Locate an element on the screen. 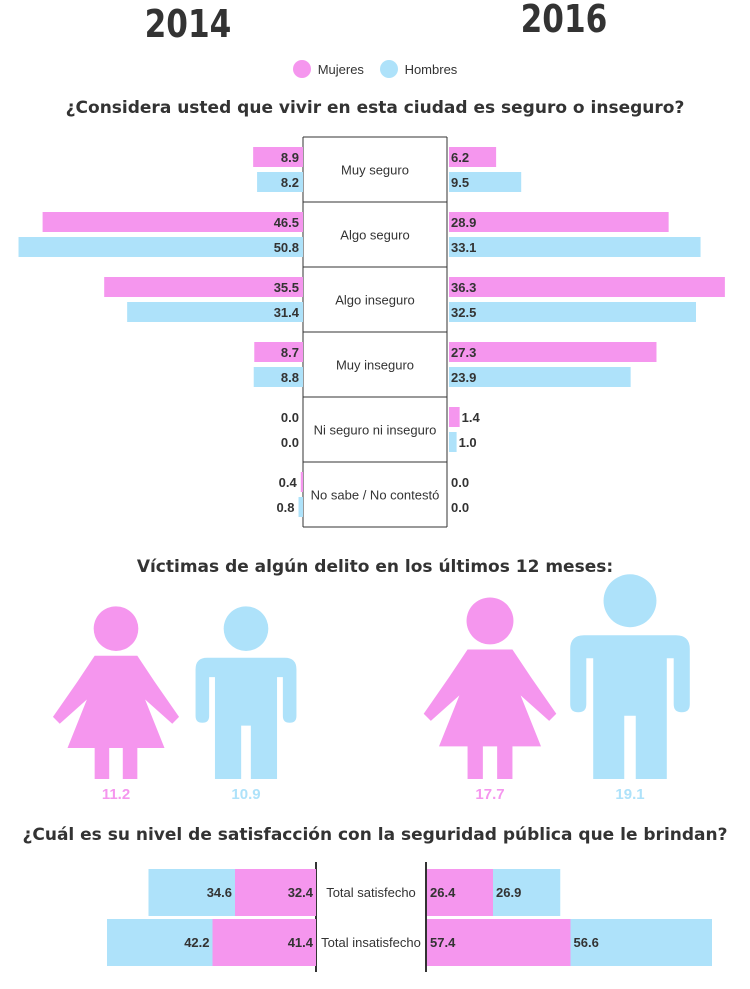 The height and width of the screenshot is (989, 750). value-label-2016-male-algo-inseguro: 32.5 is located at coordinates (463, 312).